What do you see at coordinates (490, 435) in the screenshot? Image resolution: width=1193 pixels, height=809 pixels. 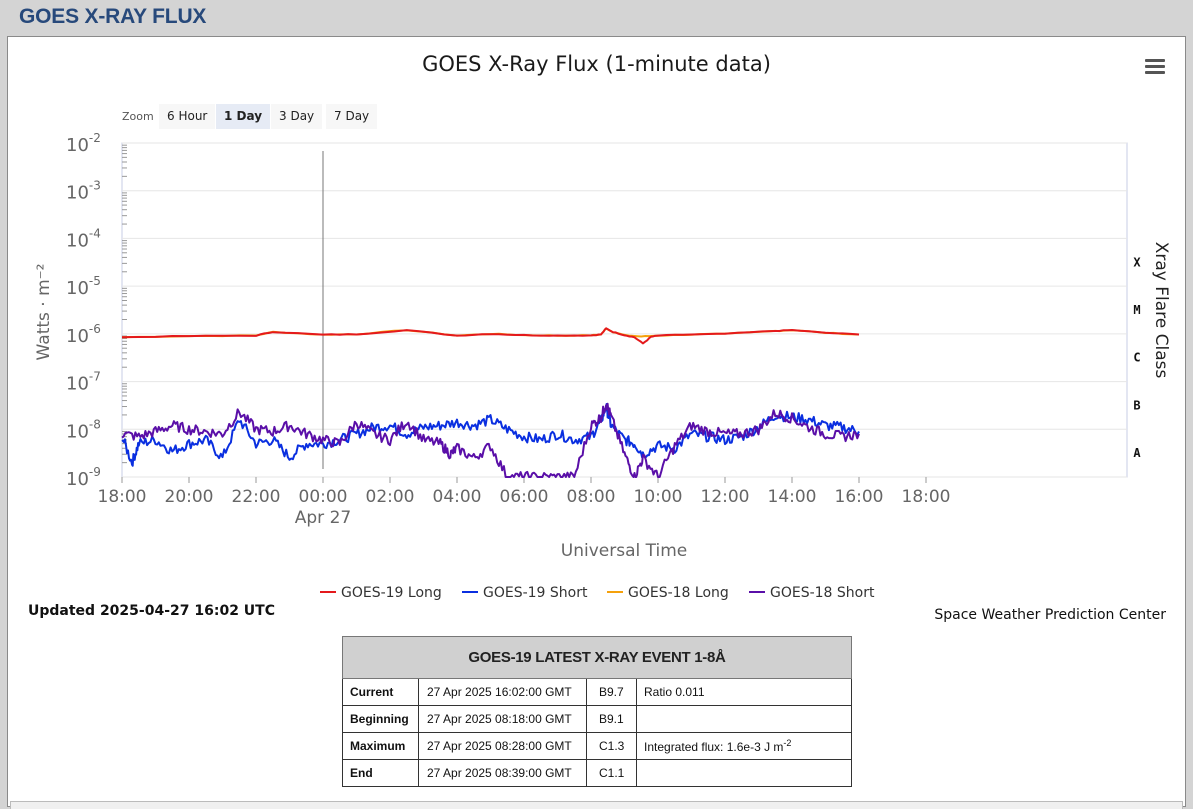 I see `series-line-goes-19-short` at bounding box center [490, 435].